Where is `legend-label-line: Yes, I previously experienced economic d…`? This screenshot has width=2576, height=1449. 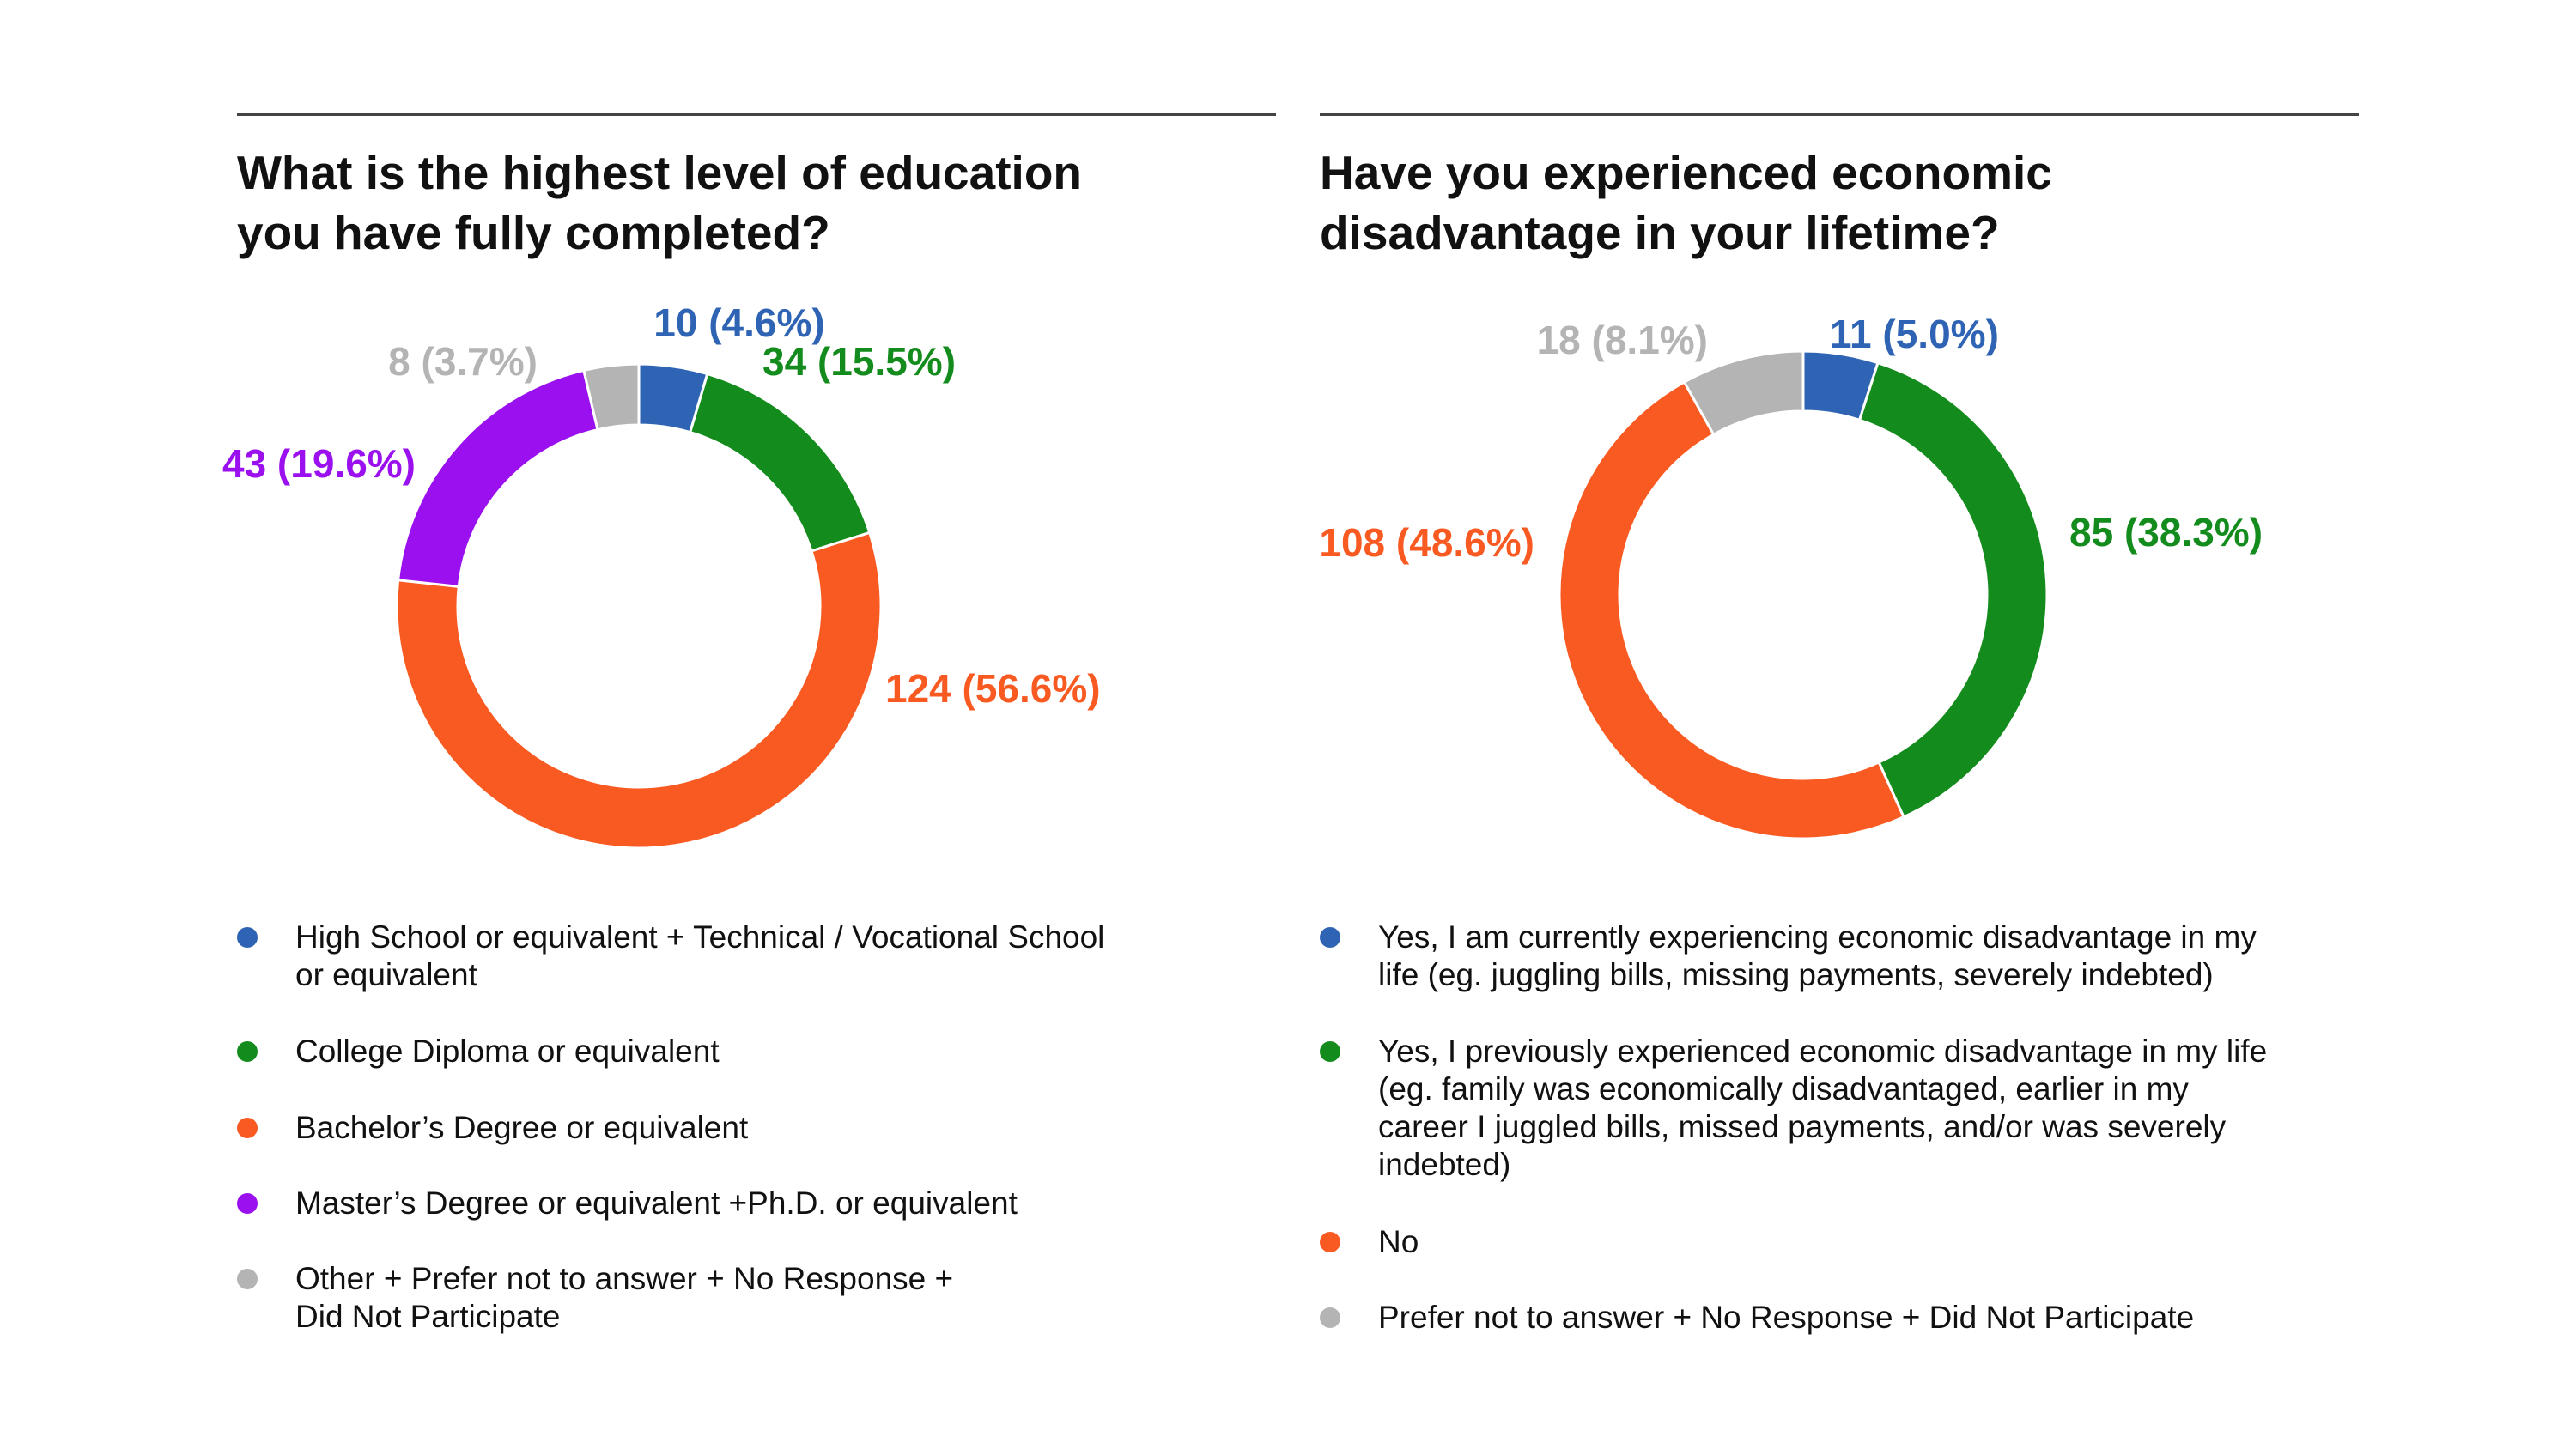 legend-label-line: Yes, I previously experienced economic d… is located at coordinates (1823, 1051).